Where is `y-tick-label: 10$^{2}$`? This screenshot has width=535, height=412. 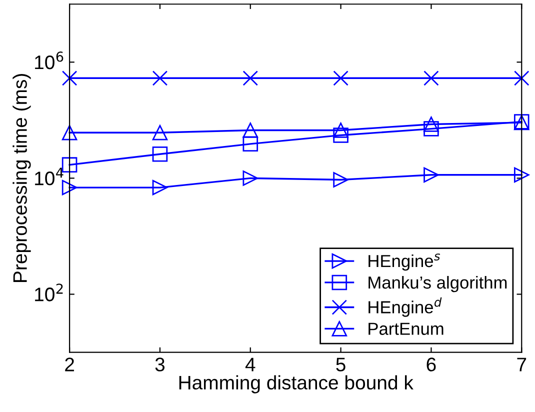
y-tick-label: 10$^{2}$ is located at coordinates (49, 293).